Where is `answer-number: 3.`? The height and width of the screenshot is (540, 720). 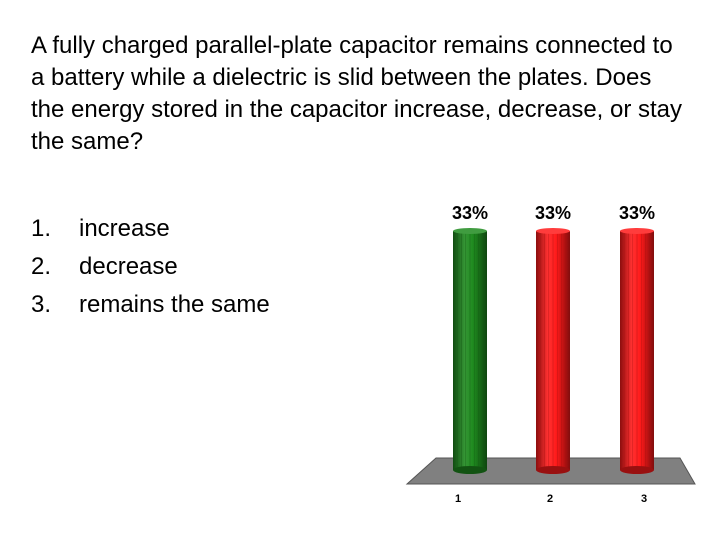
answer-number: 3. is located at coordinates (41, 304).